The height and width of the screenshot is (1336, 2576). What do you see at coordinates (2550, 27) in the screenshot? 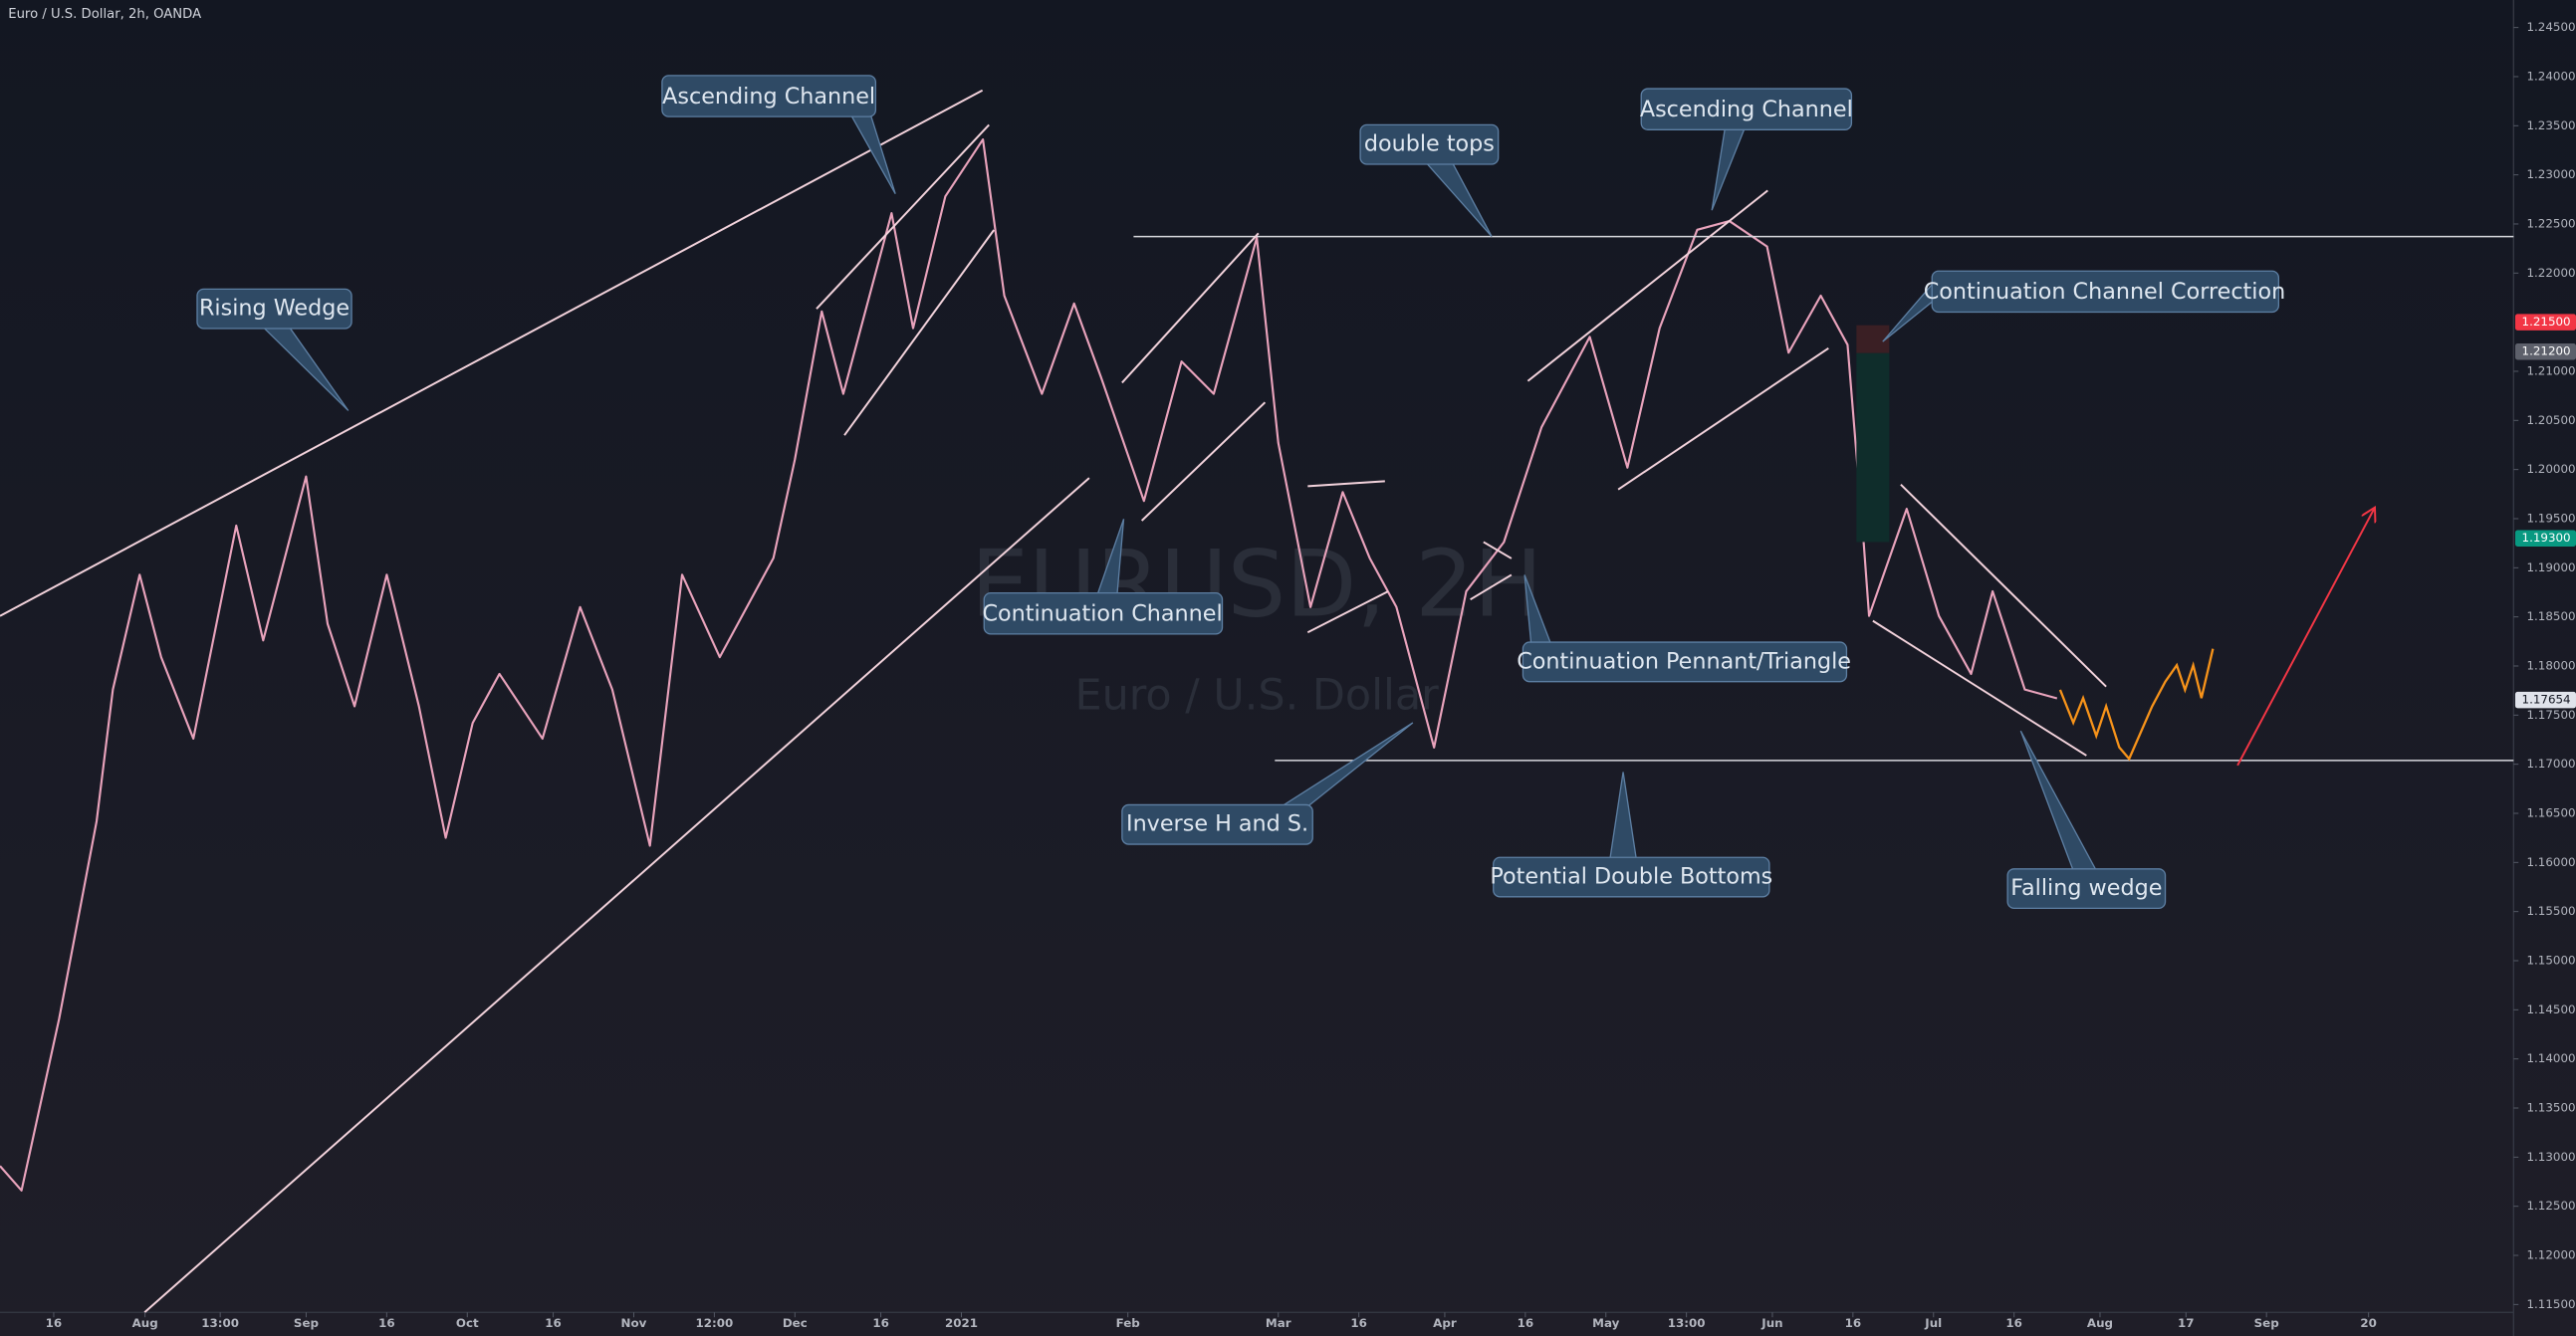
I see `y-tick-label: 1.24500` at bounding box center [2550, 27].